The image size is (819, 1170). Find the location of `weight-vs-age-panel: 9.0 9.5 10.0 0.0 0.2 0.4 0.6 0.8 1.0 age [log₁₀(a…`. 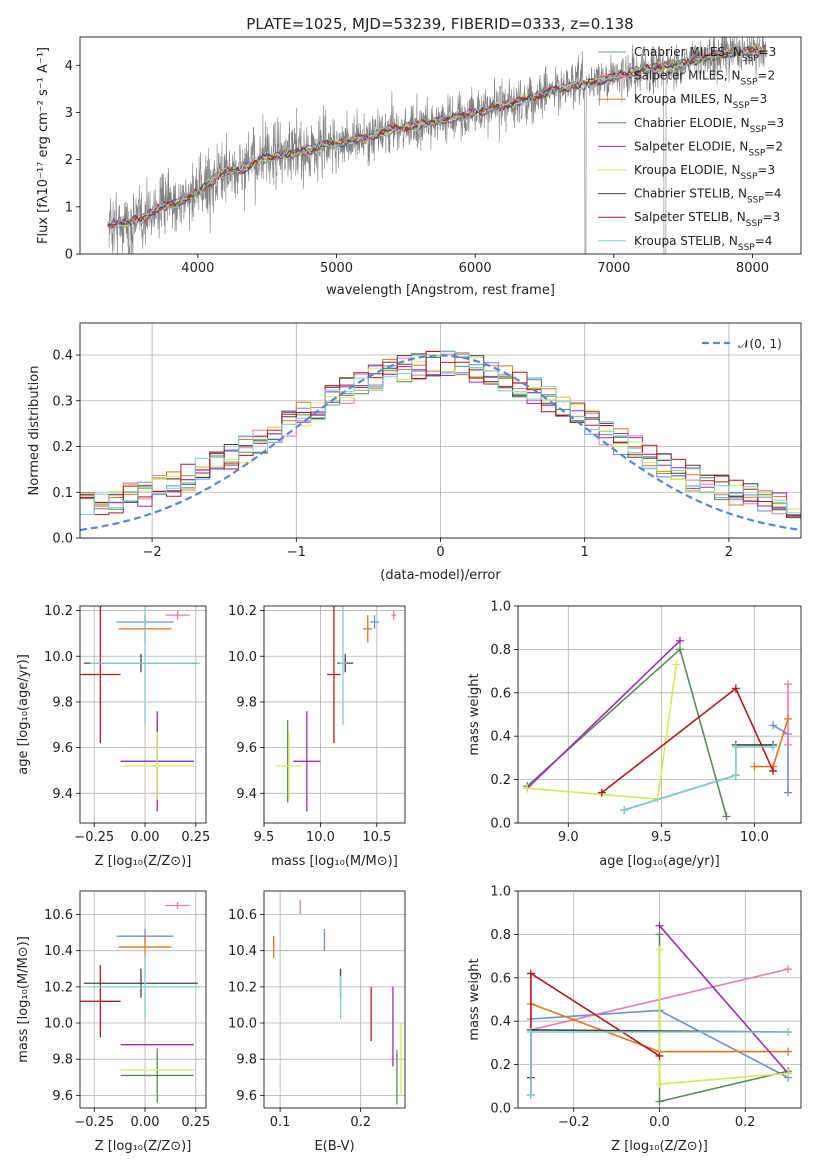

weight-vs-age-panel: 9.0 9.5 10.0 0.0 0.2 0.4 0.6 0.8 1.0 age [log₁₀(a… is located at coordinates (634, 734).